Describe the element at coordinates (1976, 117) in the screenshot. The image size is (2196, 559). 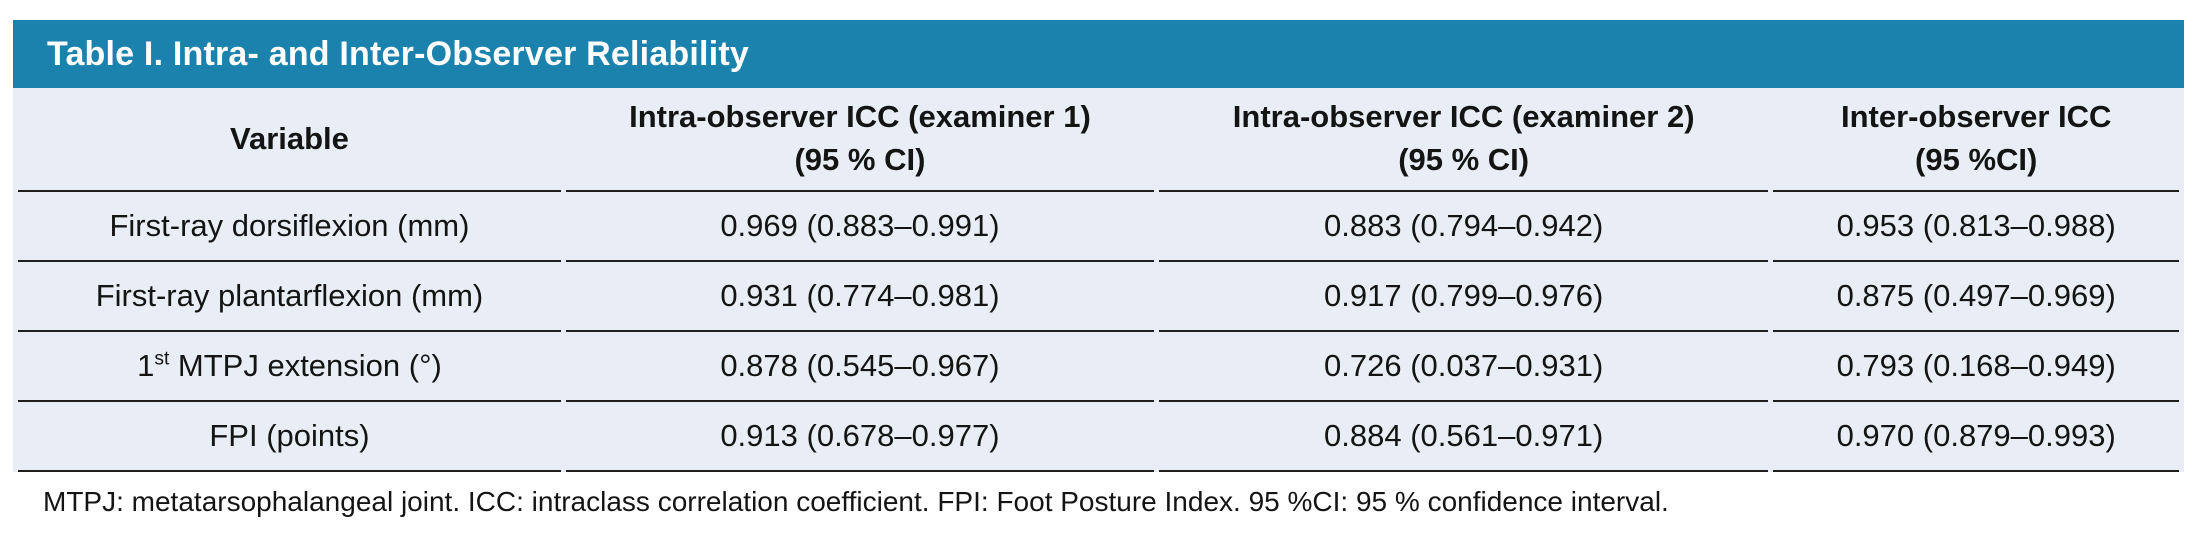
I see `column-header-line: Inter-observer ICC` at that location.